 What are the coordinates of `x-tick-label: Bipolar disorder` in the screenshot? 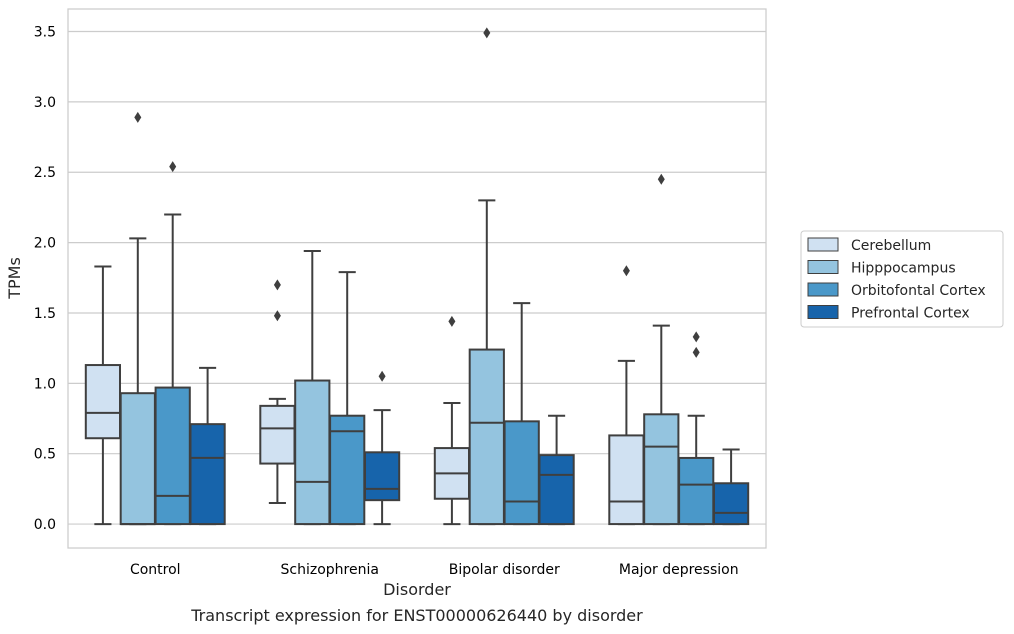 It's located at (504, 570).